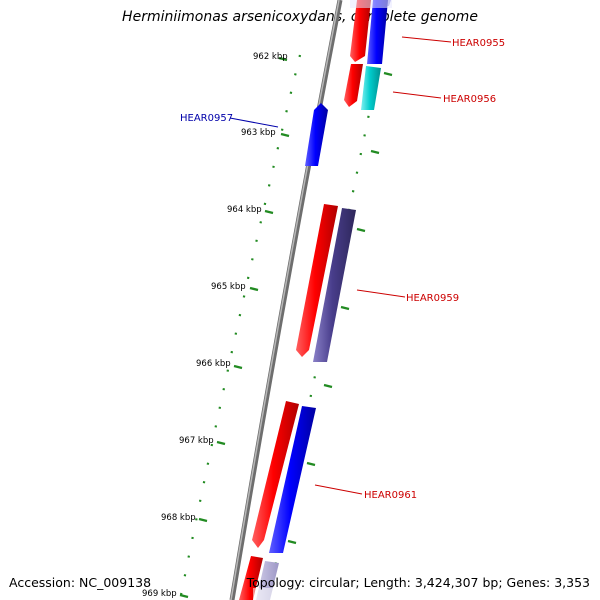 The height and width of the screenshot is (600, 600). Describe the element at coordinates (371, 88) in the screenshot. I see `gene-hear0956-rev` at that location.